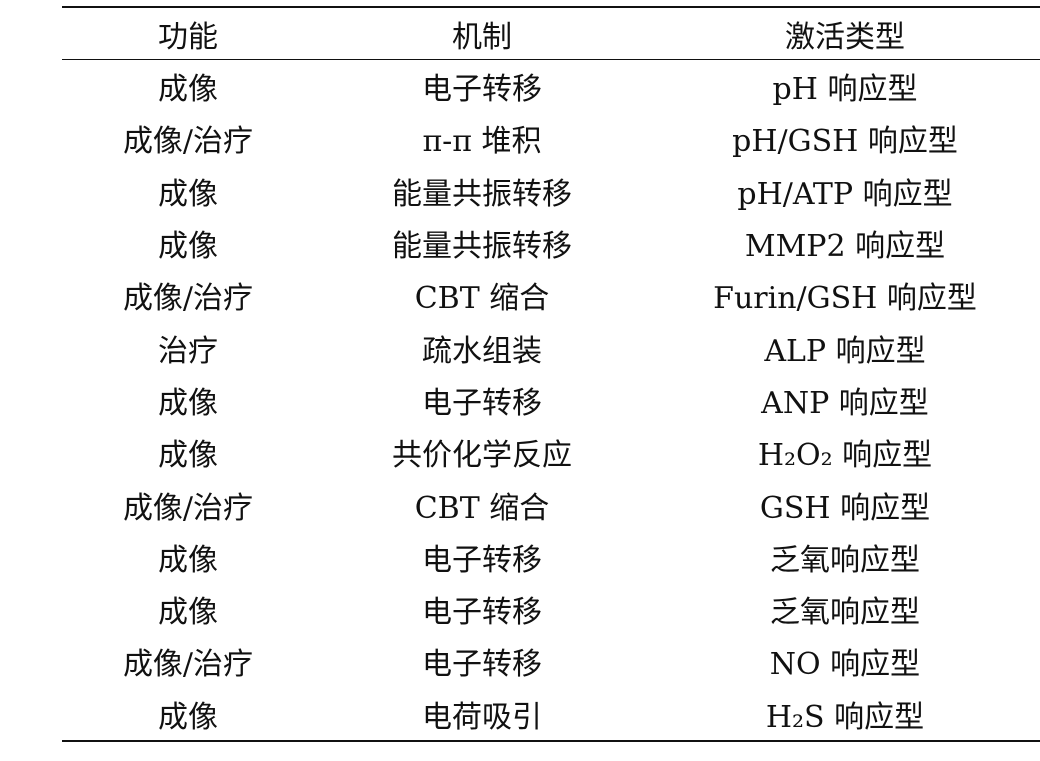 The image size is (1040, 761). What do you see at coordinates (845, 508) in the screenshot?
I see `cell-activation-type: GSH 响应型` at bounding box center [845, 508].